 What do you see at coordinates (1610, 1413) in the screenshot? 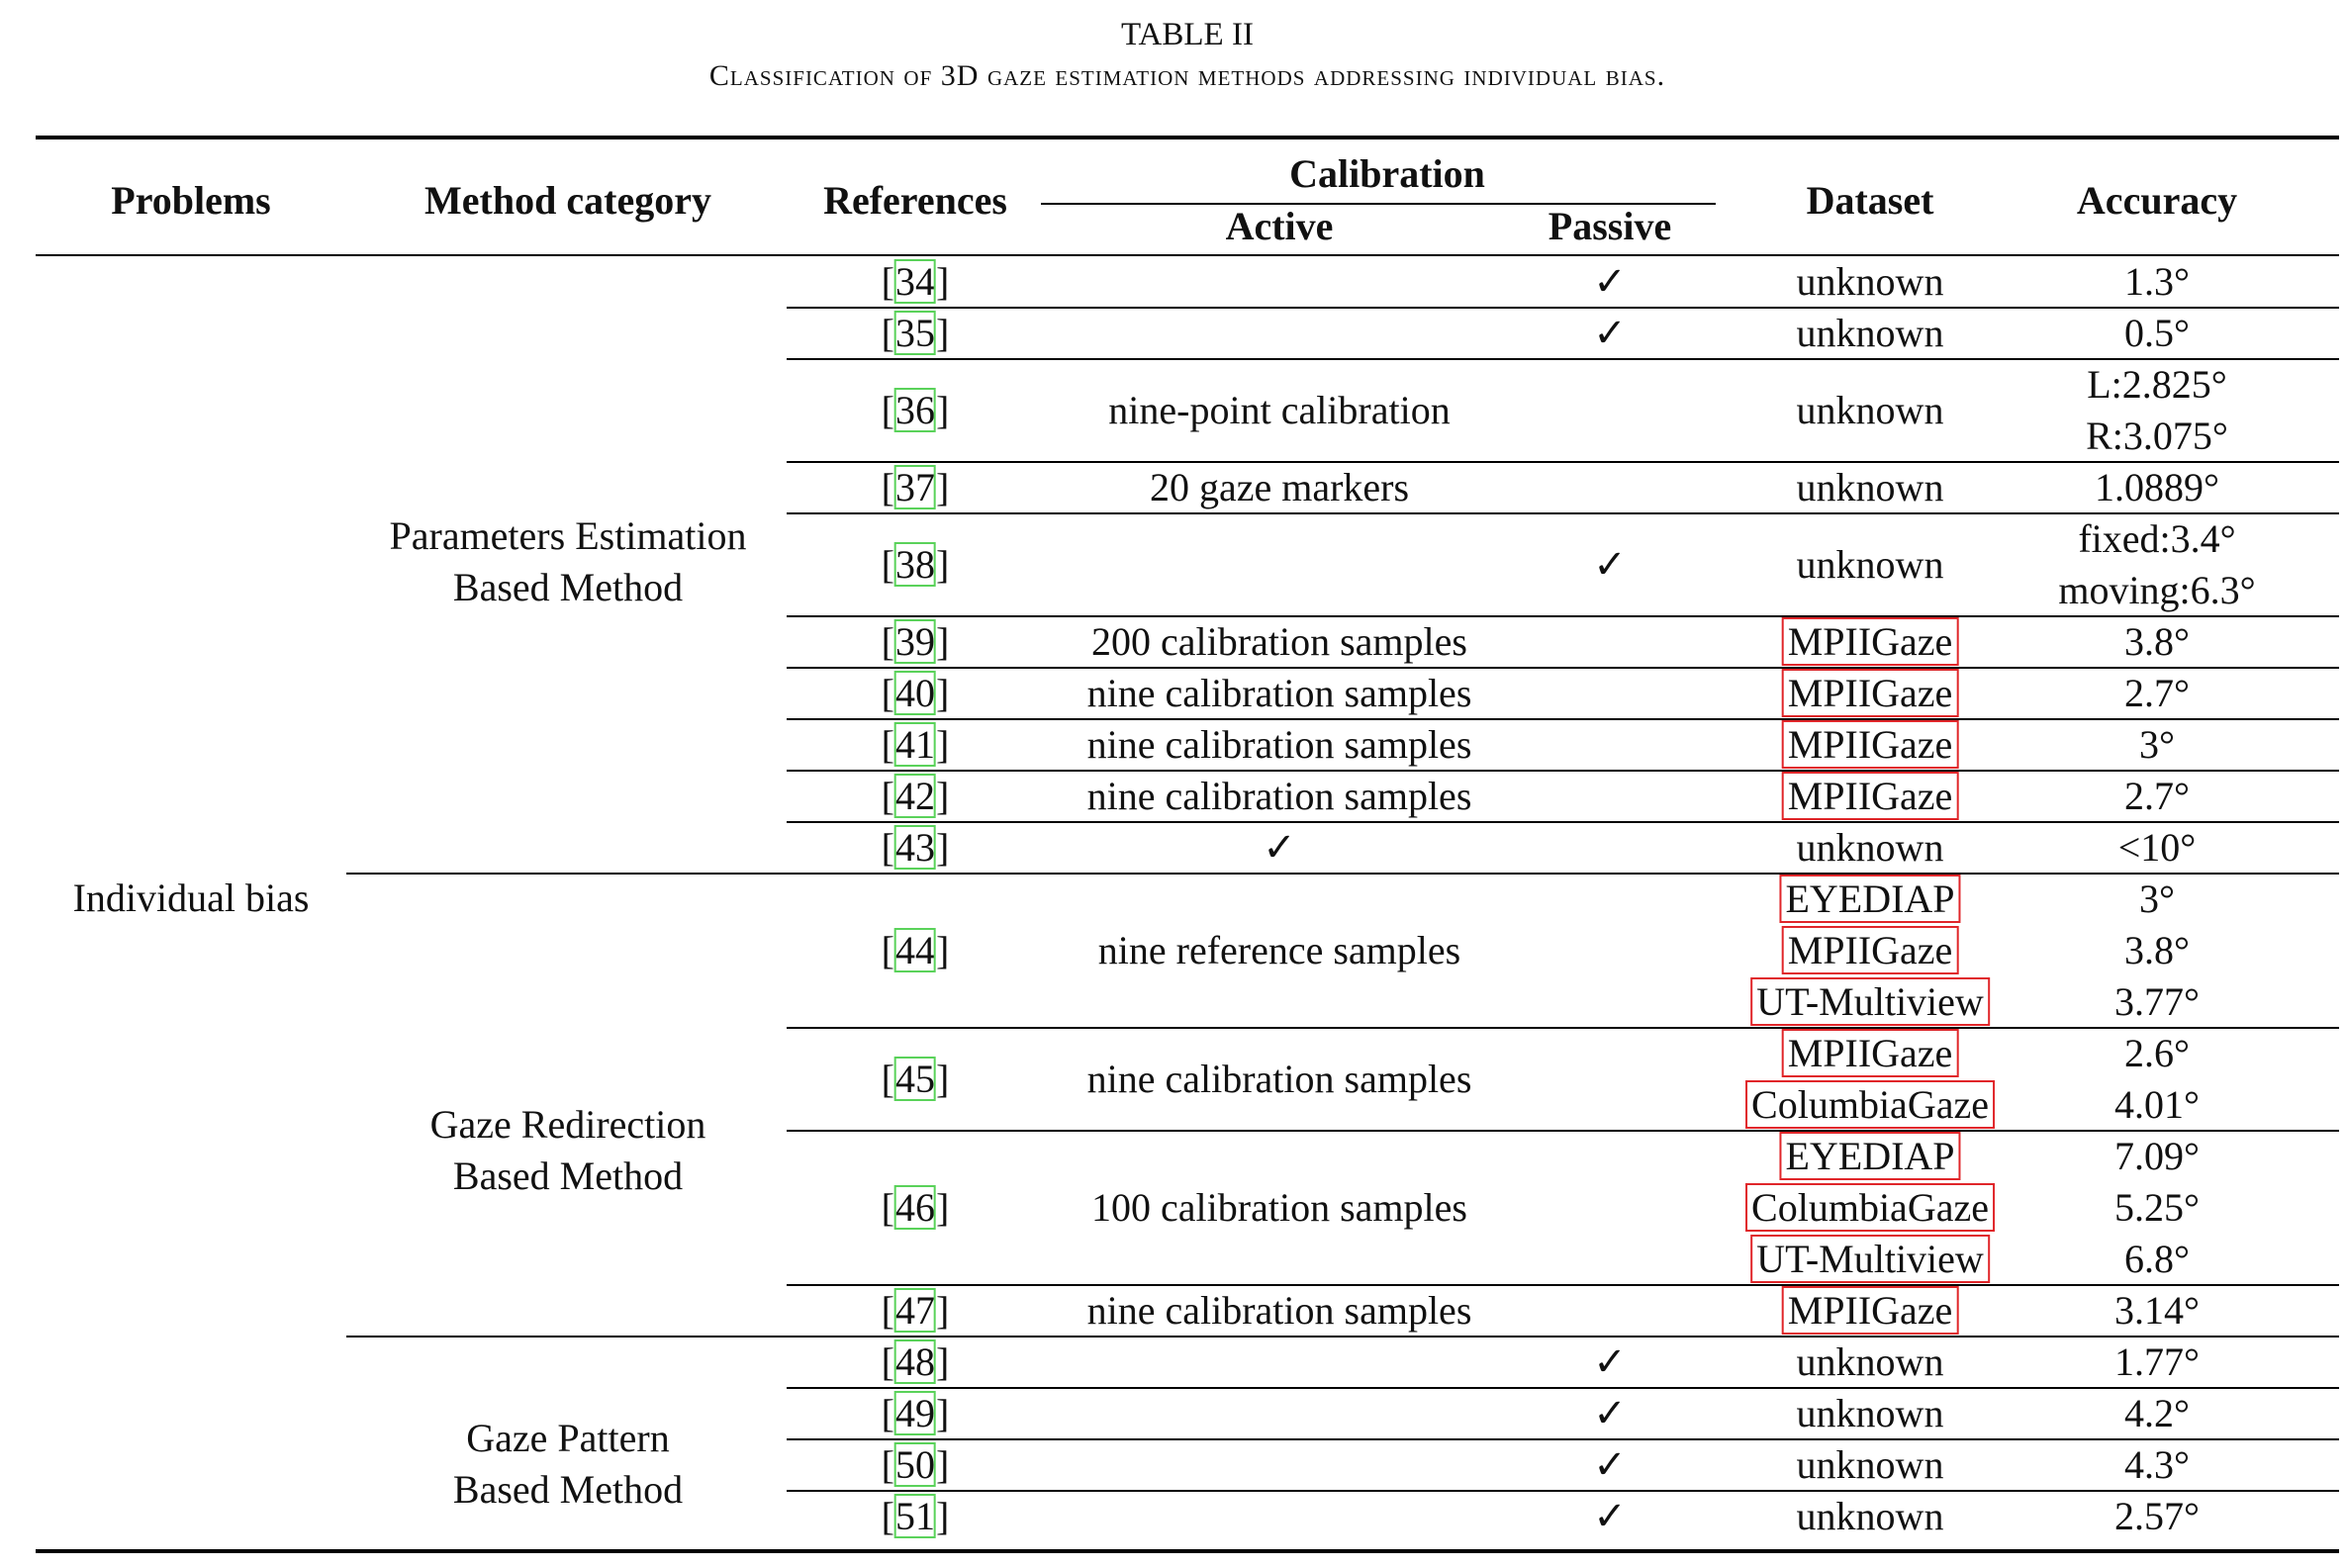
I see `passive-check-mark: ✓` at bounding box center [1610, 1413].